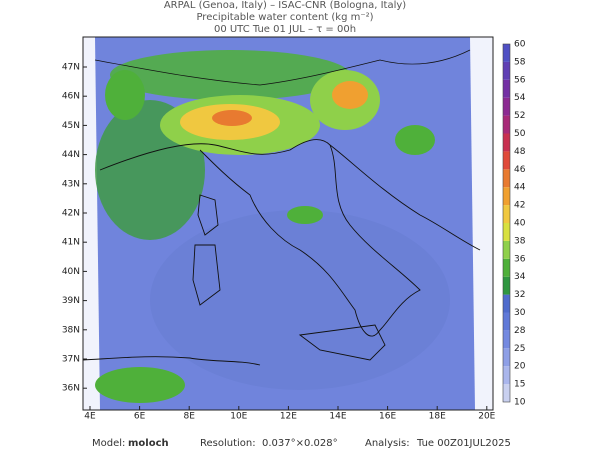 This screenshot has width=600, height=450. Describe the element at coordinates (71, 360) in the screenshot. I see `lat-label: 37N` at that location.